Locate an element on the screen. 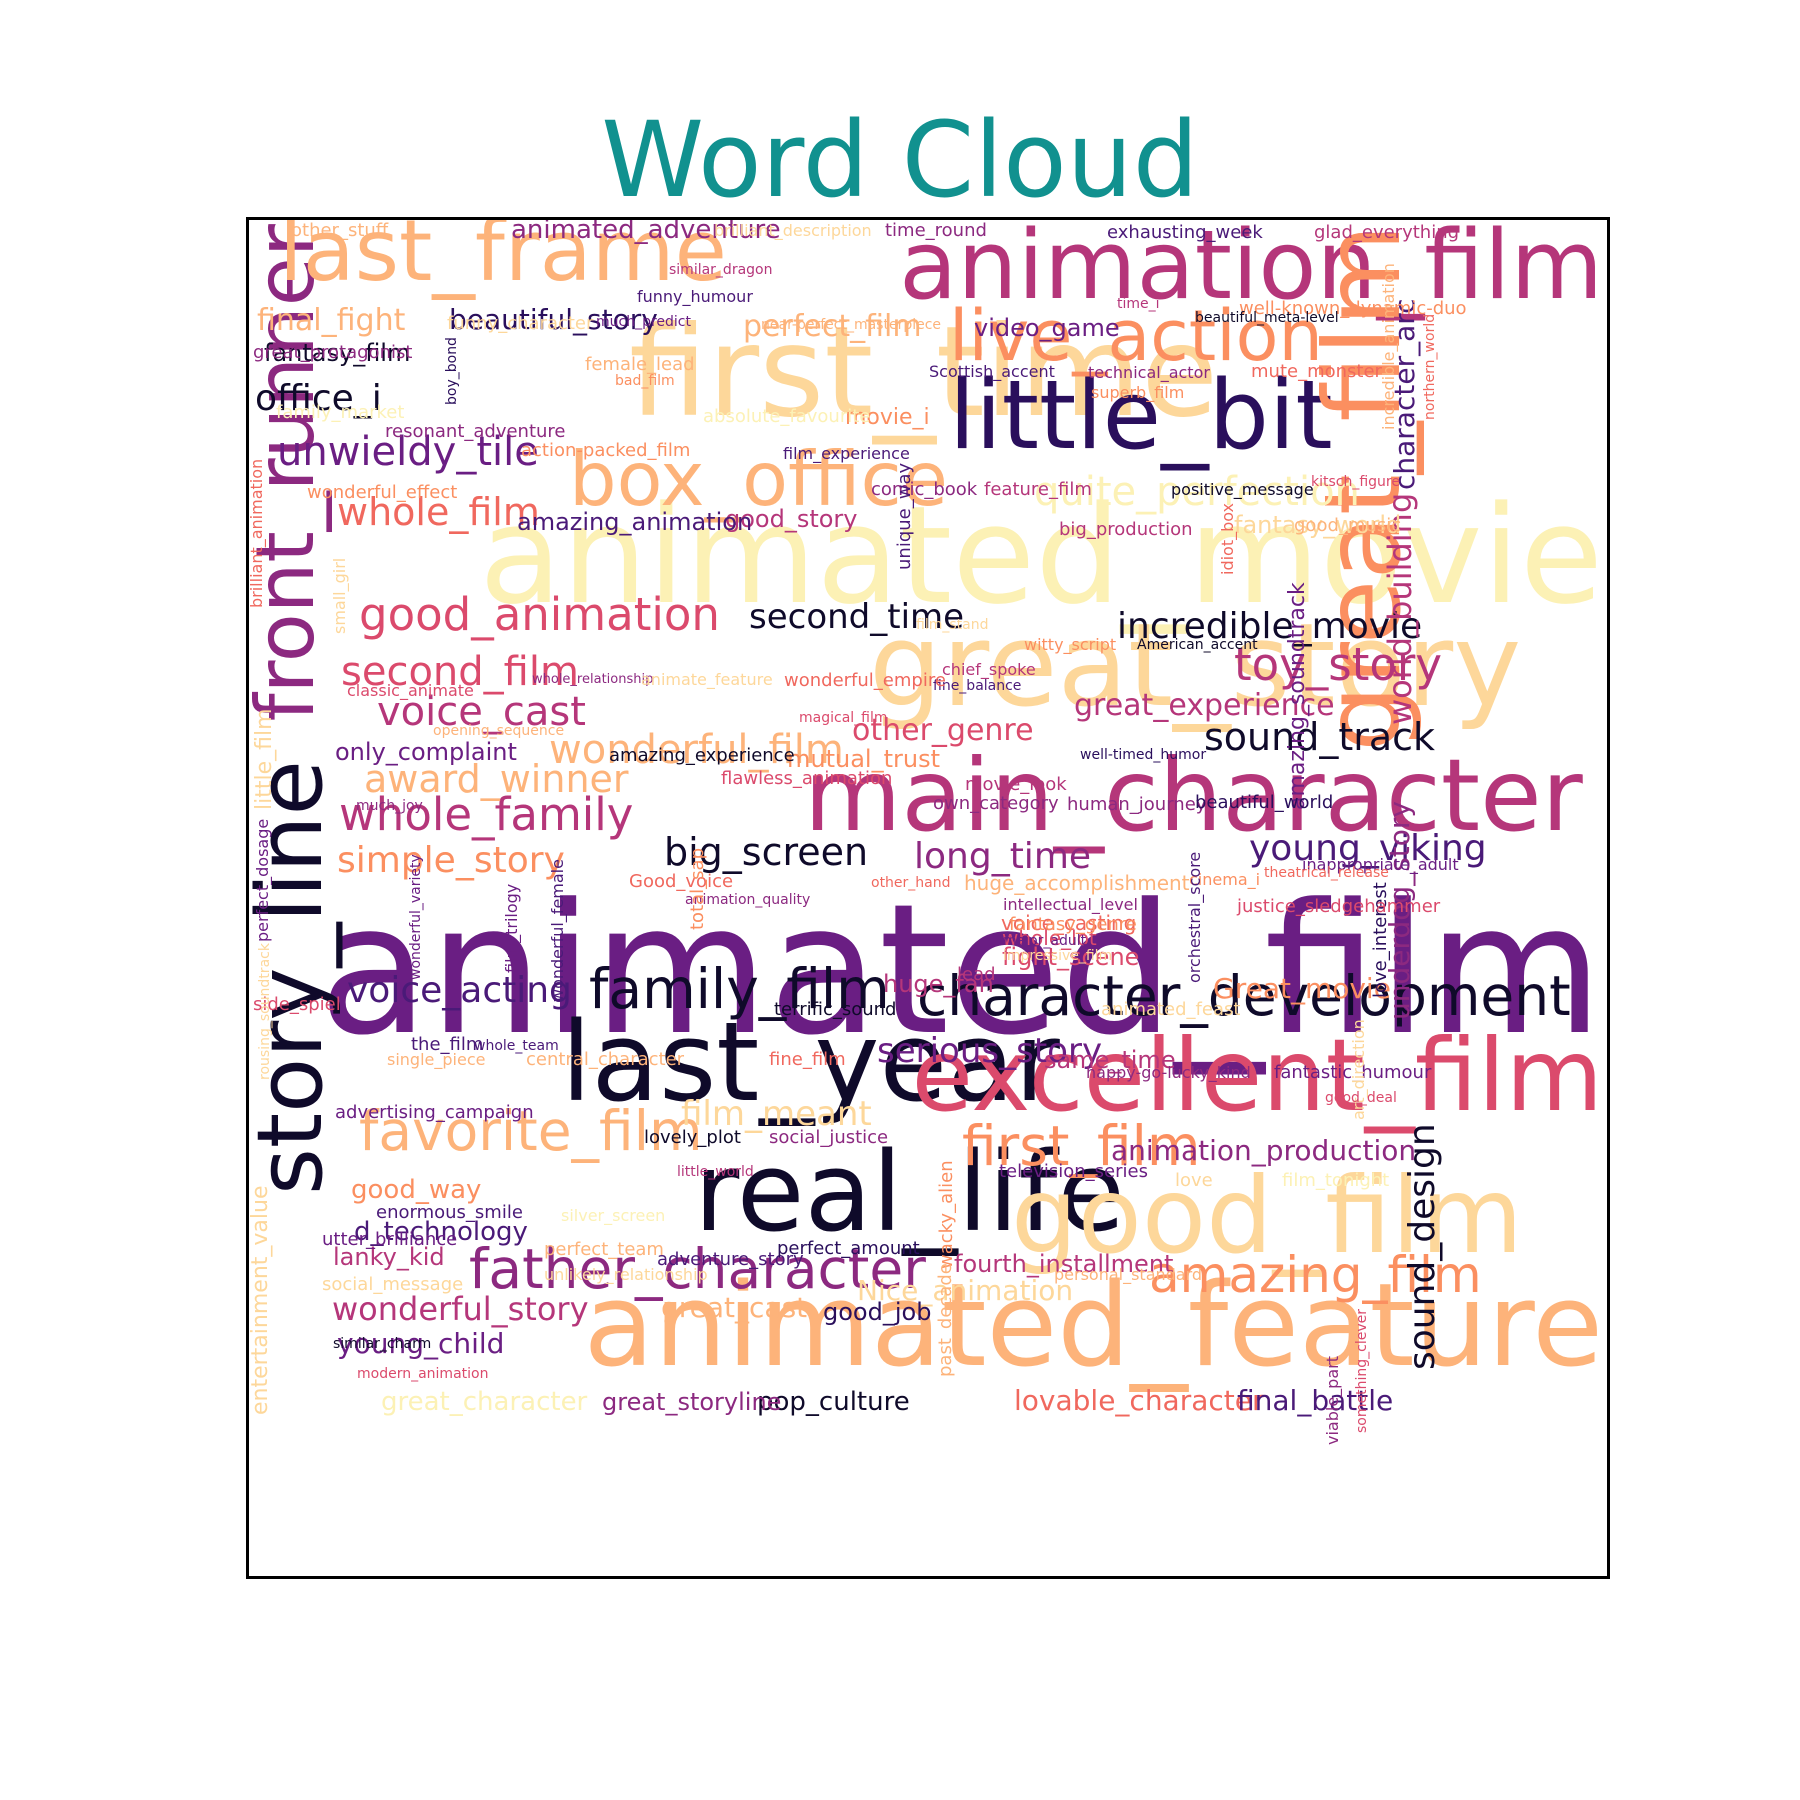 The width and height of the screenshot is (1800, 1800). cloud-word: first_time is located at coordinates (923, 372).